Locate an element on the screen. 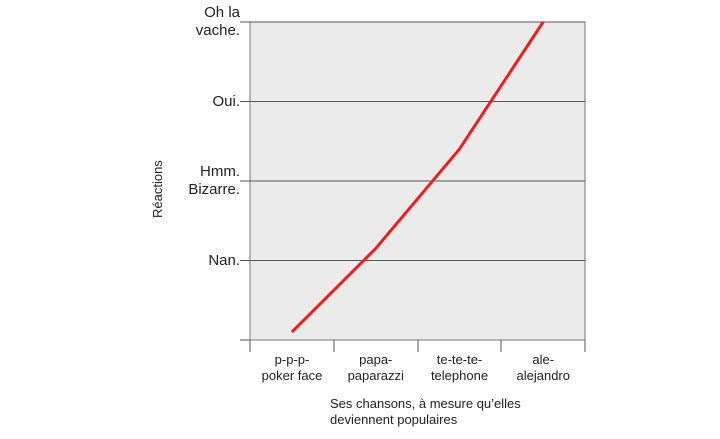  y-tick-label: Oui. is located at coordinates (226, 101).